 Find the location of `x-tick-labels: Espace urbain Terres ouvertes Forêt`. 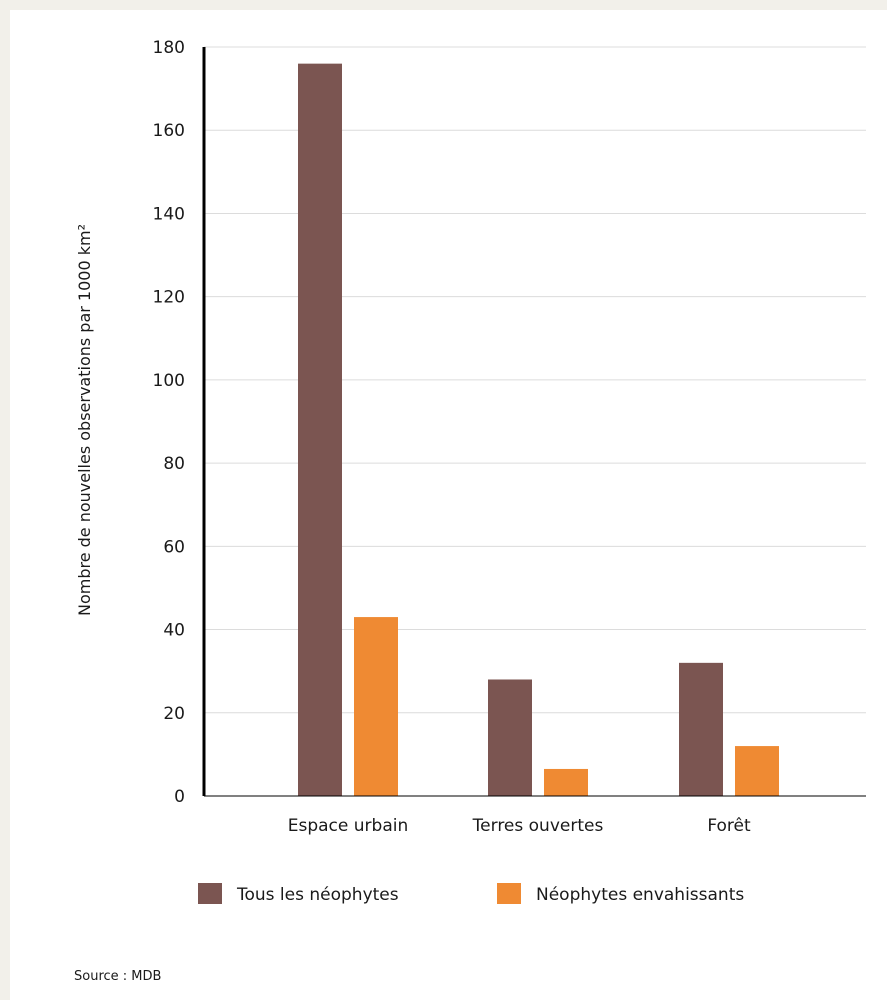

x-tick-labels: Espace urbain Terres ouvertes Forêt is located at coordinates (519, 826).